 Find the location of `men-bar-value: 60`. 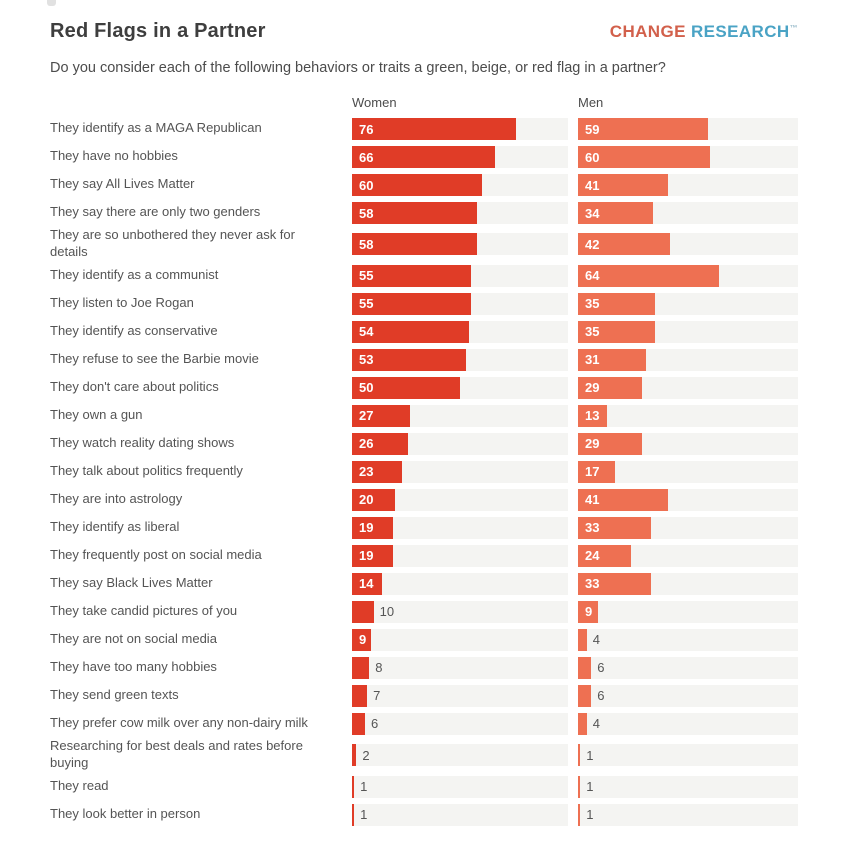

men-bar-value: 60 is located at coordinates (592, 157).